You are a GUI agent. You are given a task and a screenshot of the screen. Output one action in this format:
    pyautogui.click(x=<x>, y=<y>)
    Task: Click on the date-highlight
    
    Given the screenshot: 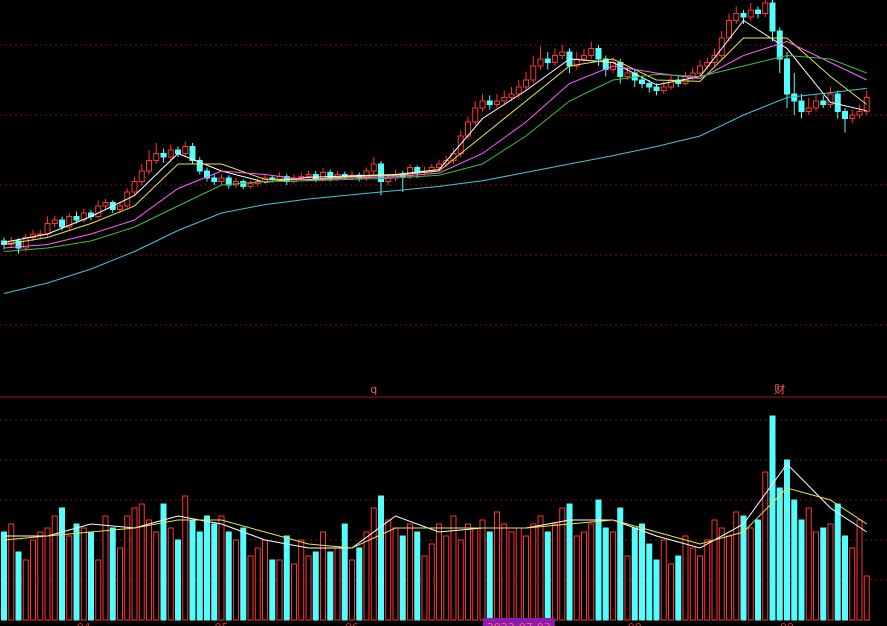 What is the action you would take?
    pyautogui.click(x=518, y=622)
    